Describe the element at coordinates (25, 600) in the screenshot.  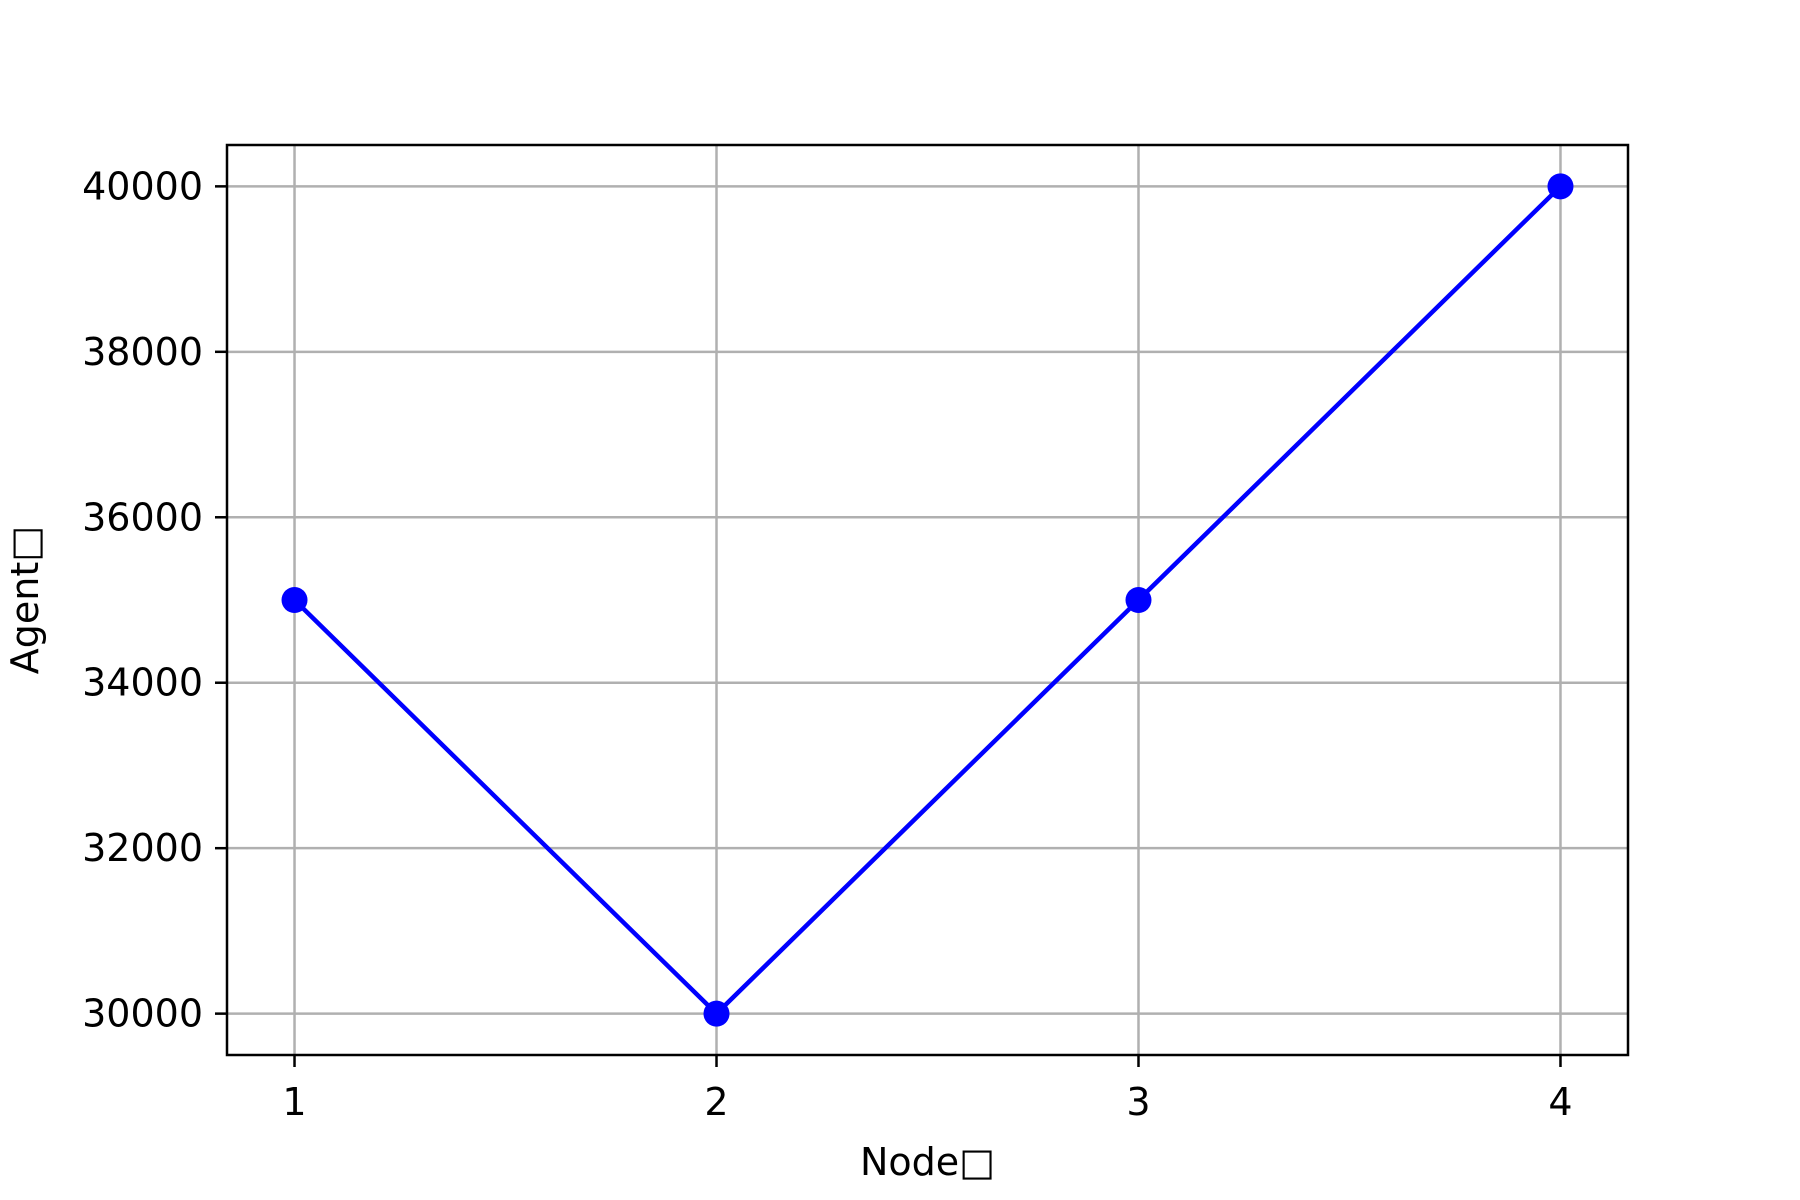
I see `y-axis-label: Agent□` at that location.